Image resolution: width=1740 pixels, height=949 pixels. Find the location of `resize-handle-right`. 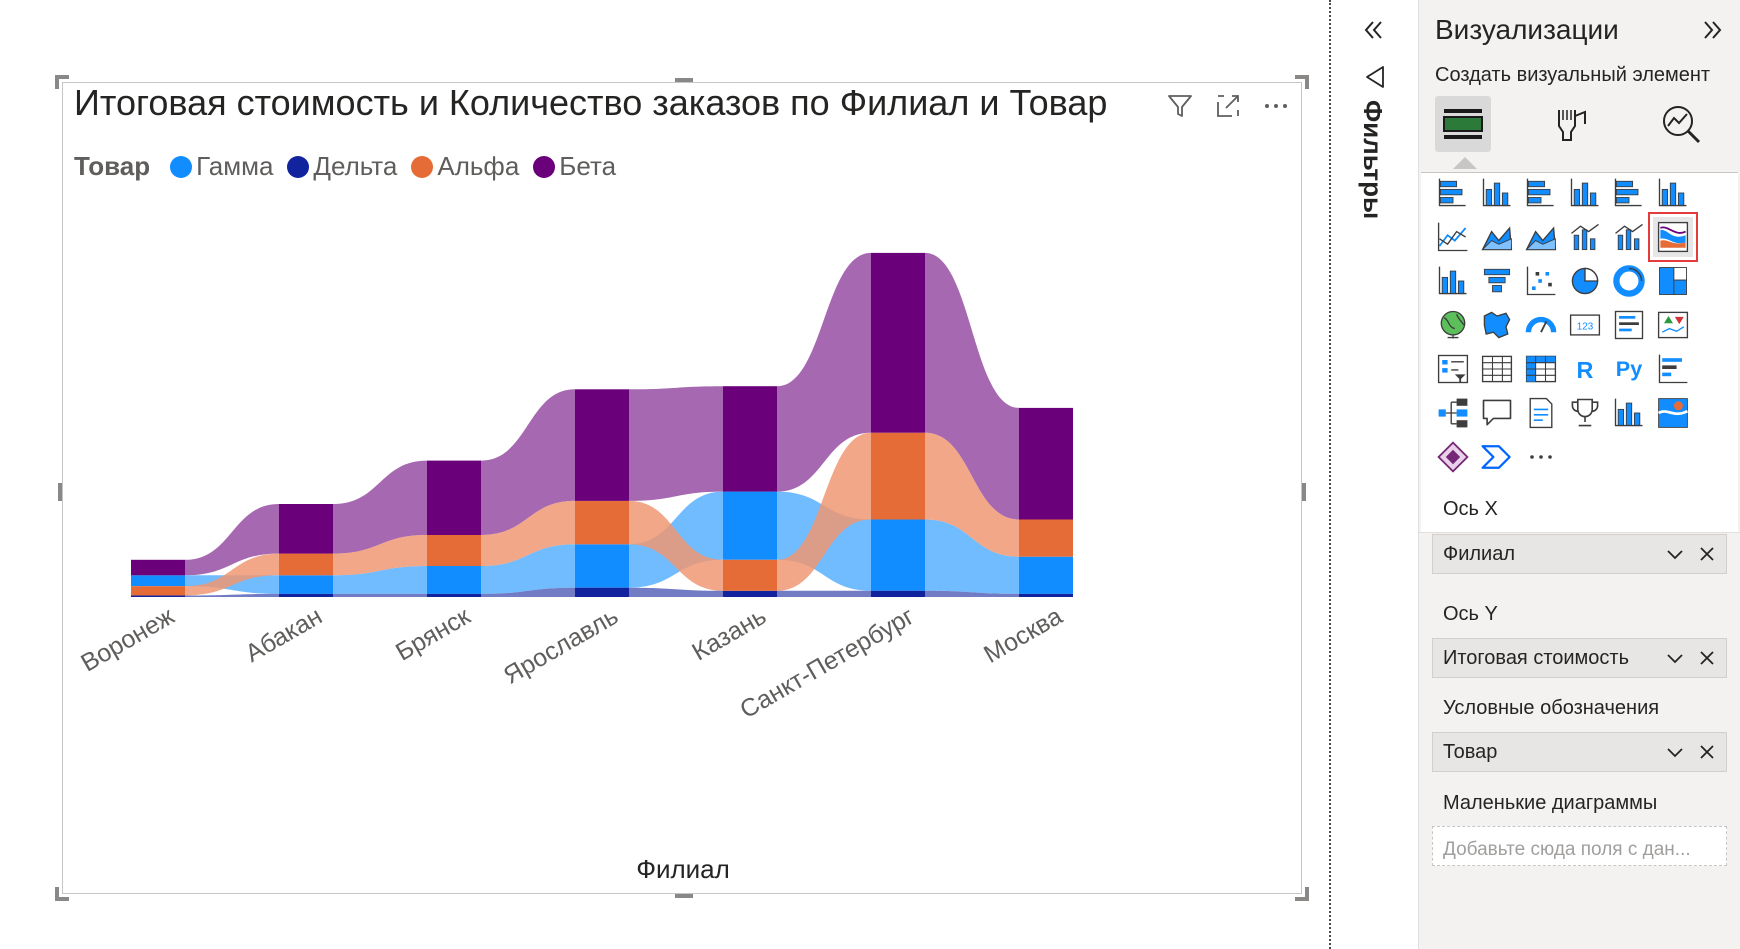

resize-handle-right is located at coordinates (1304, 492).